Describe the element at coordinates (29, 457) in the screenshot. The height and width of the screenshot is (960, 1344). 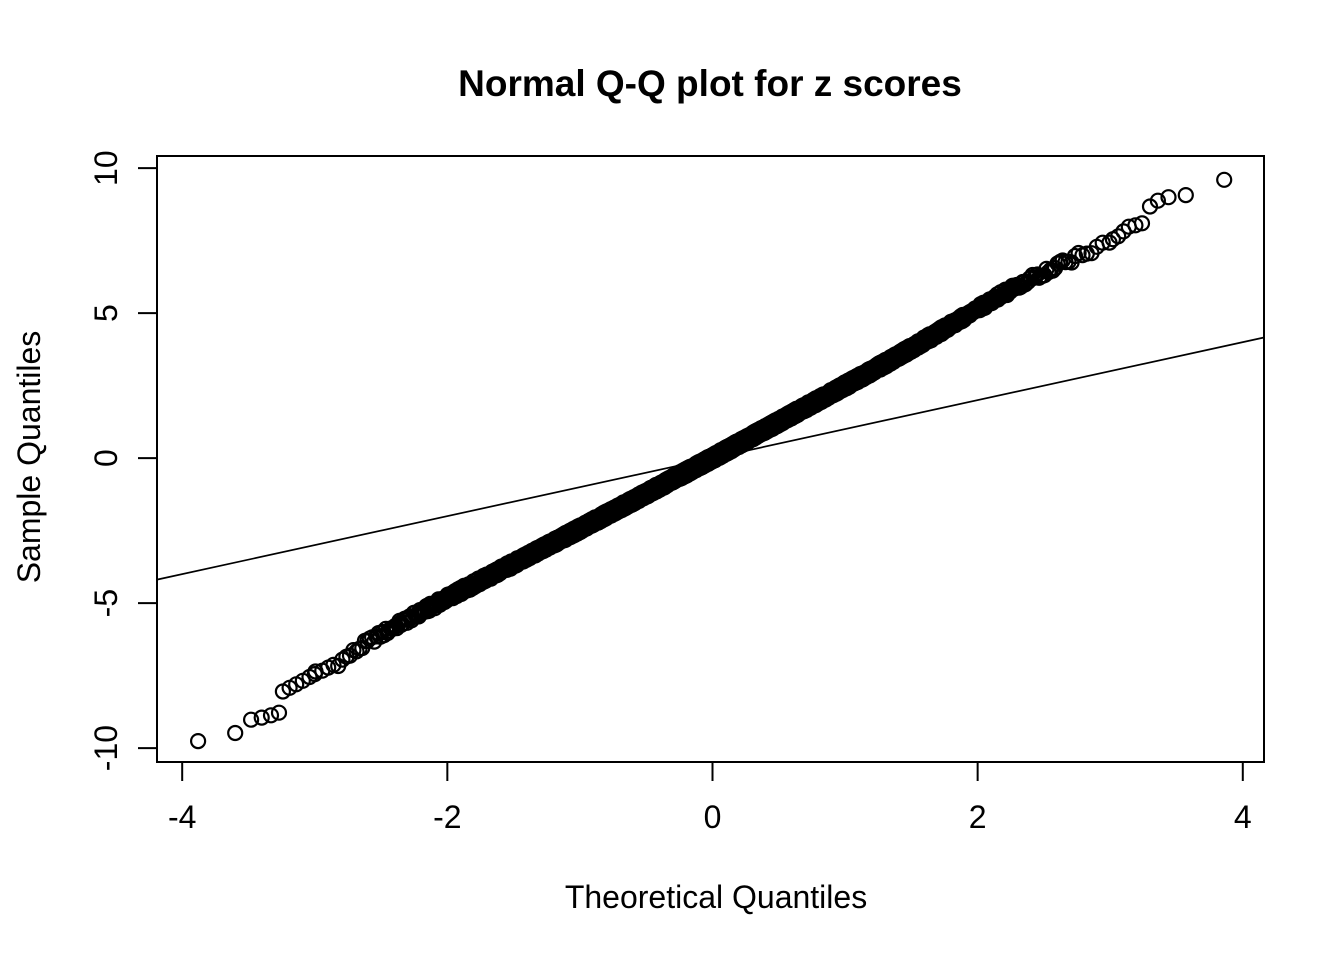
I see `y-axis-title: Sample Quantiles` at that location.